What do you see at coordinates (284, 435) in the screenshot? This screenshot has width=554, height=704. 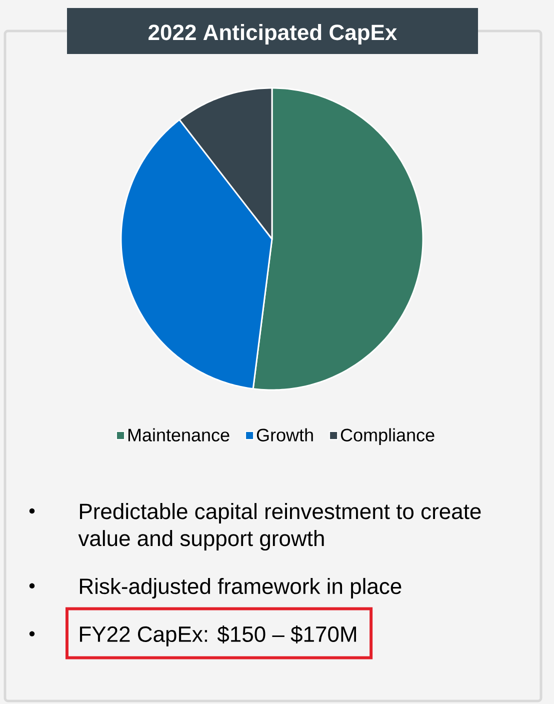 I see `legend-label: Growth` at bounding box center [284, 435].